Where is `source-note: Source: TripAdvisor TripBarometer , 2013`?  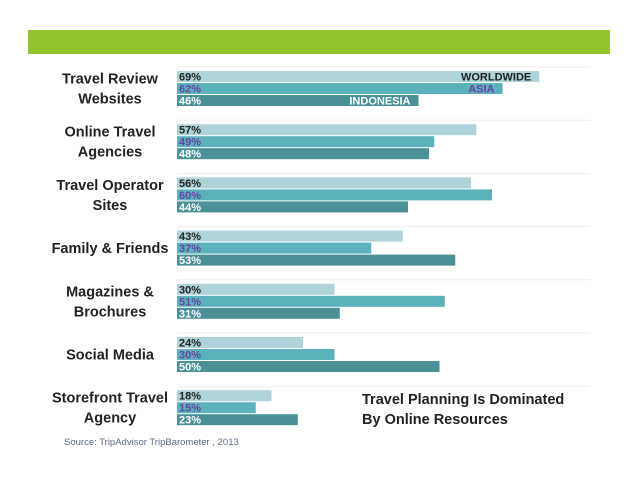
source-note: Source: TripAdvisor TripBarometer , 2013 is located at coordinates (151, 442).